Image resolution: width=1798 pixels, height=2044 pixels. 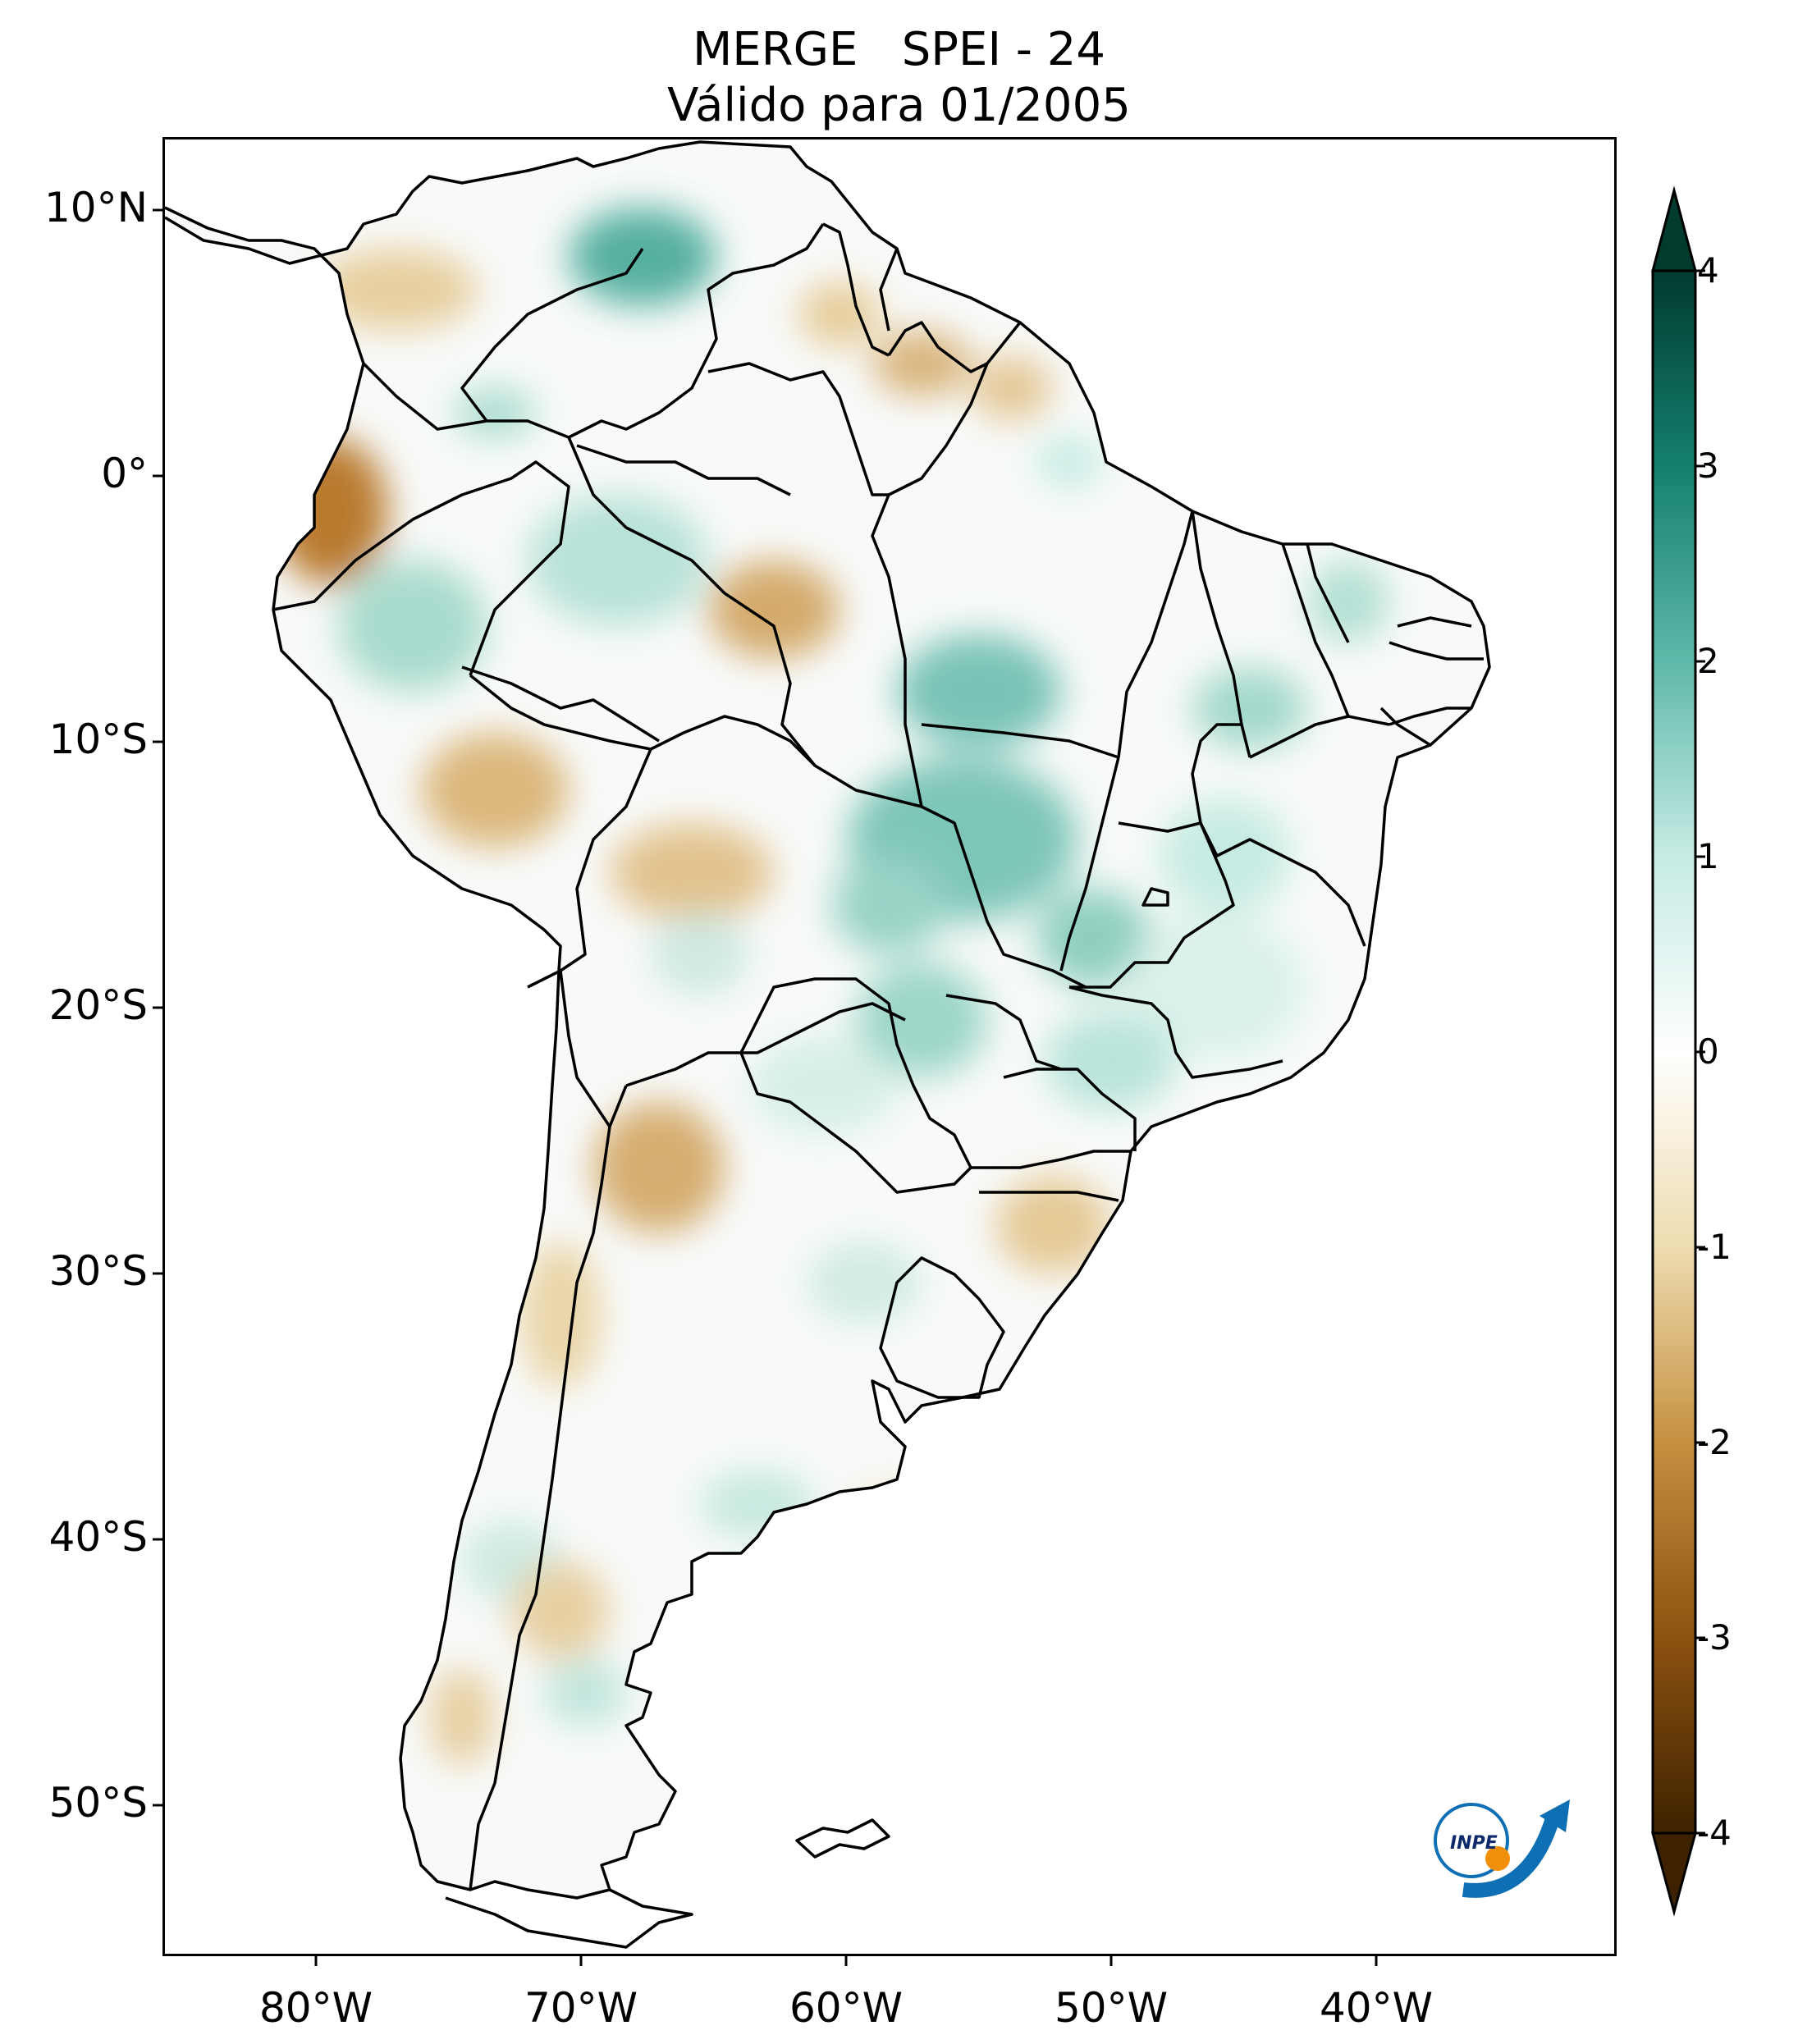 What do you see at coordinates (899, 106) in the screenshot?
I see `map-subtitle: Válido para 01/2005` at bounding box center [899, 106].